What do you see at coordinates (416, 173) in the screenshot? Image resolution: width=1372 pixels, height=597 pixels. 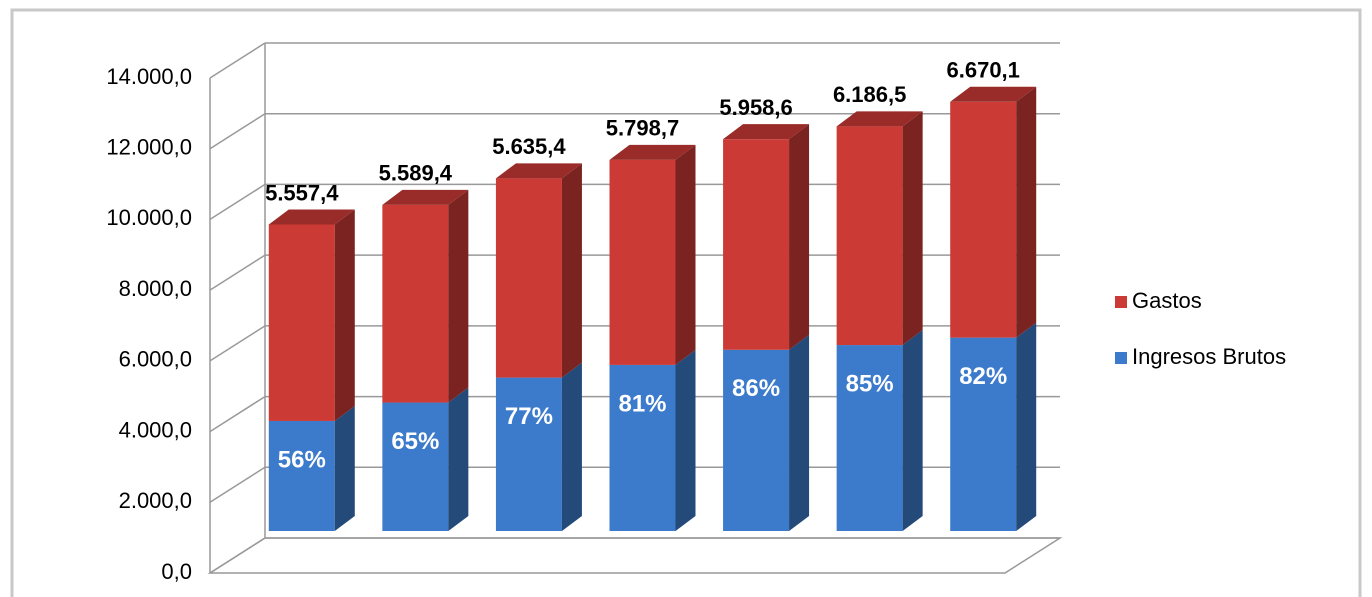 I see `value-label: 5.589,4` at bounding box center [416, 173].